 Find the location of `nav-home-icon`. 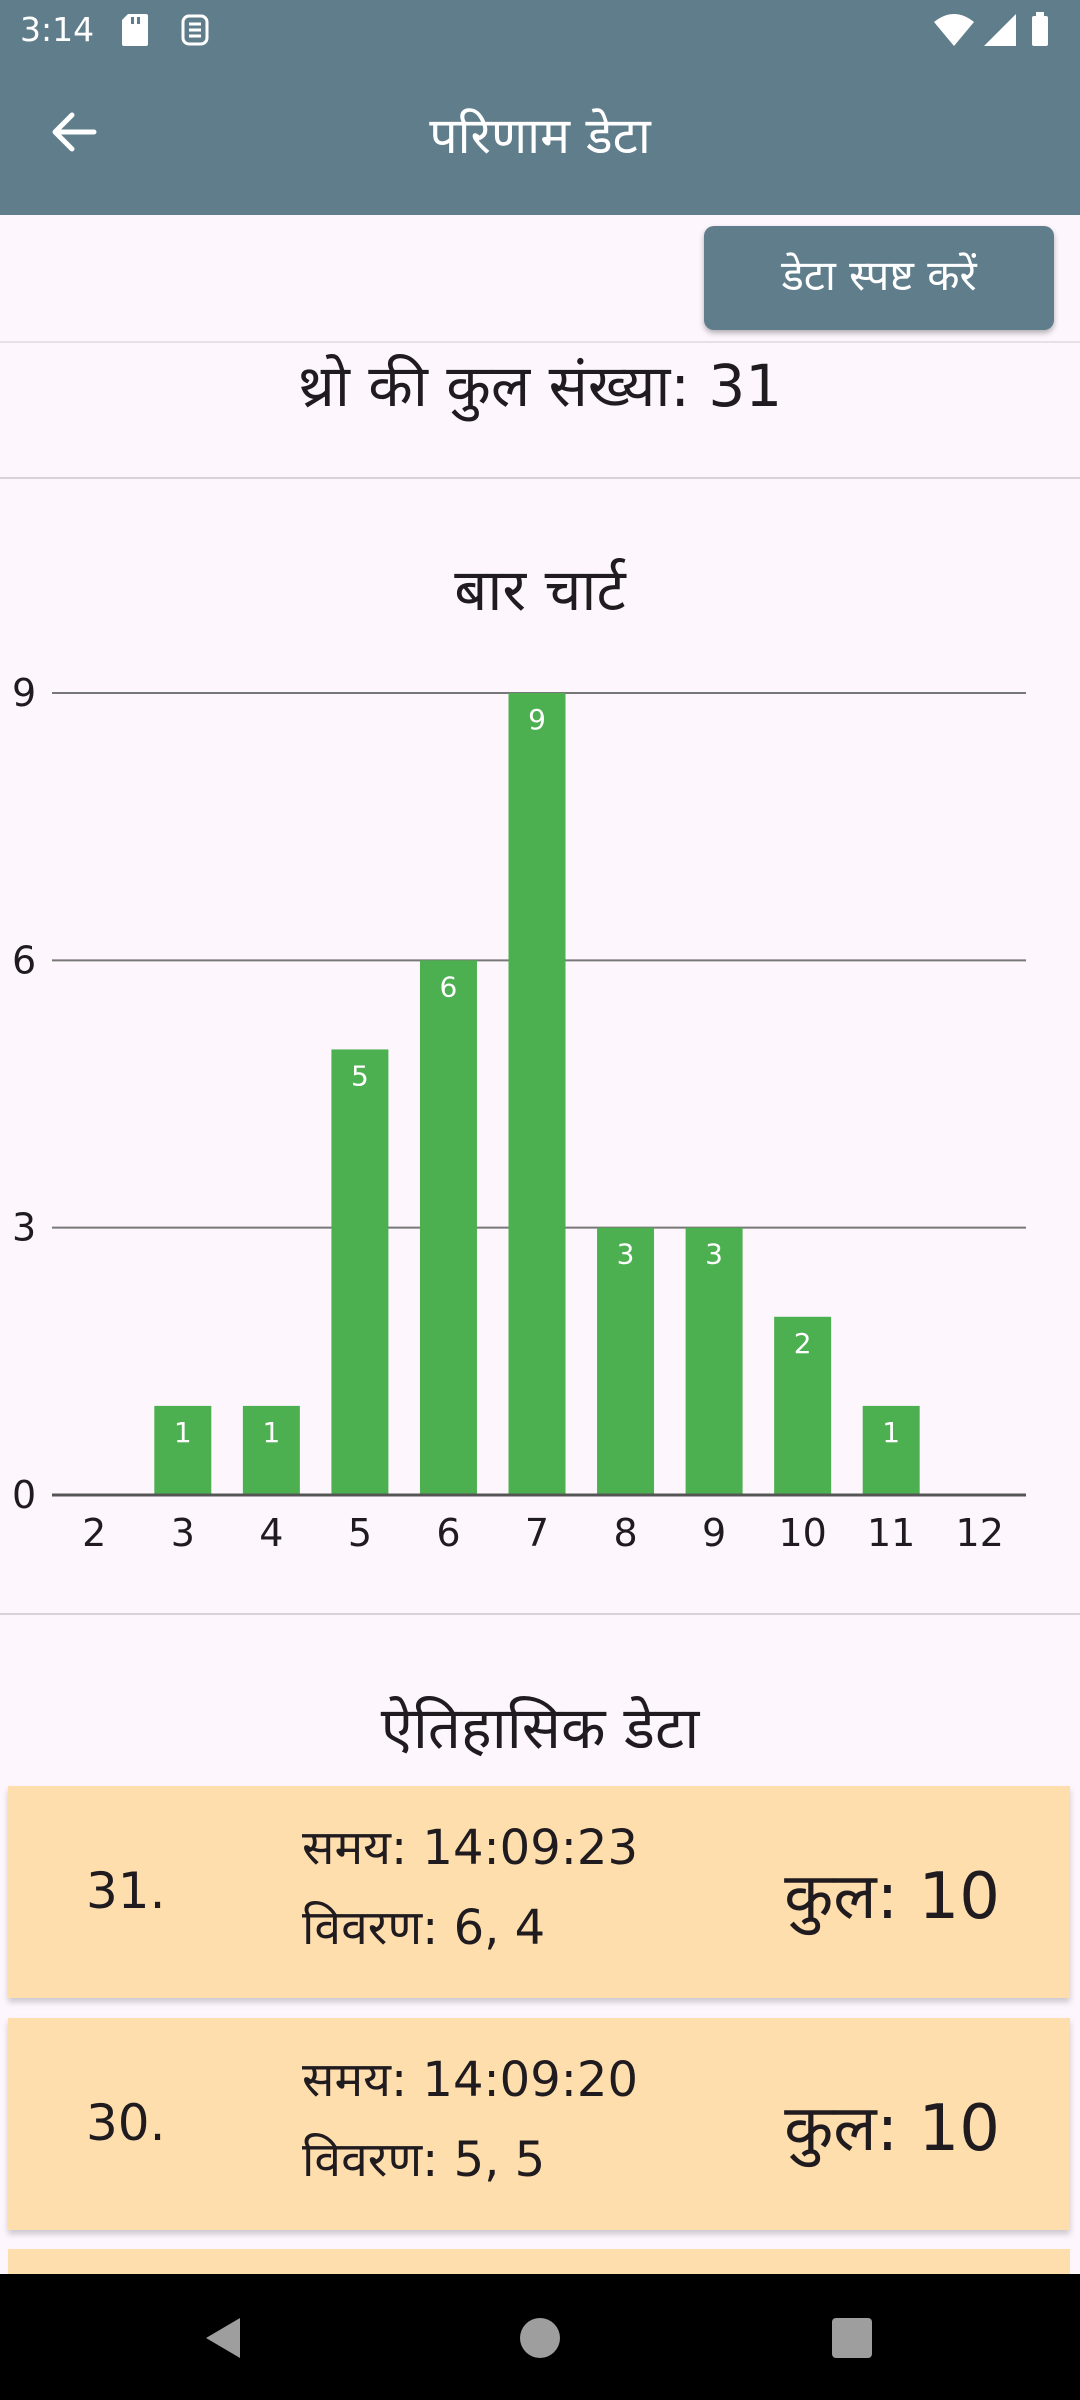

nav-home-icon is located at coordinates (540, 2338).